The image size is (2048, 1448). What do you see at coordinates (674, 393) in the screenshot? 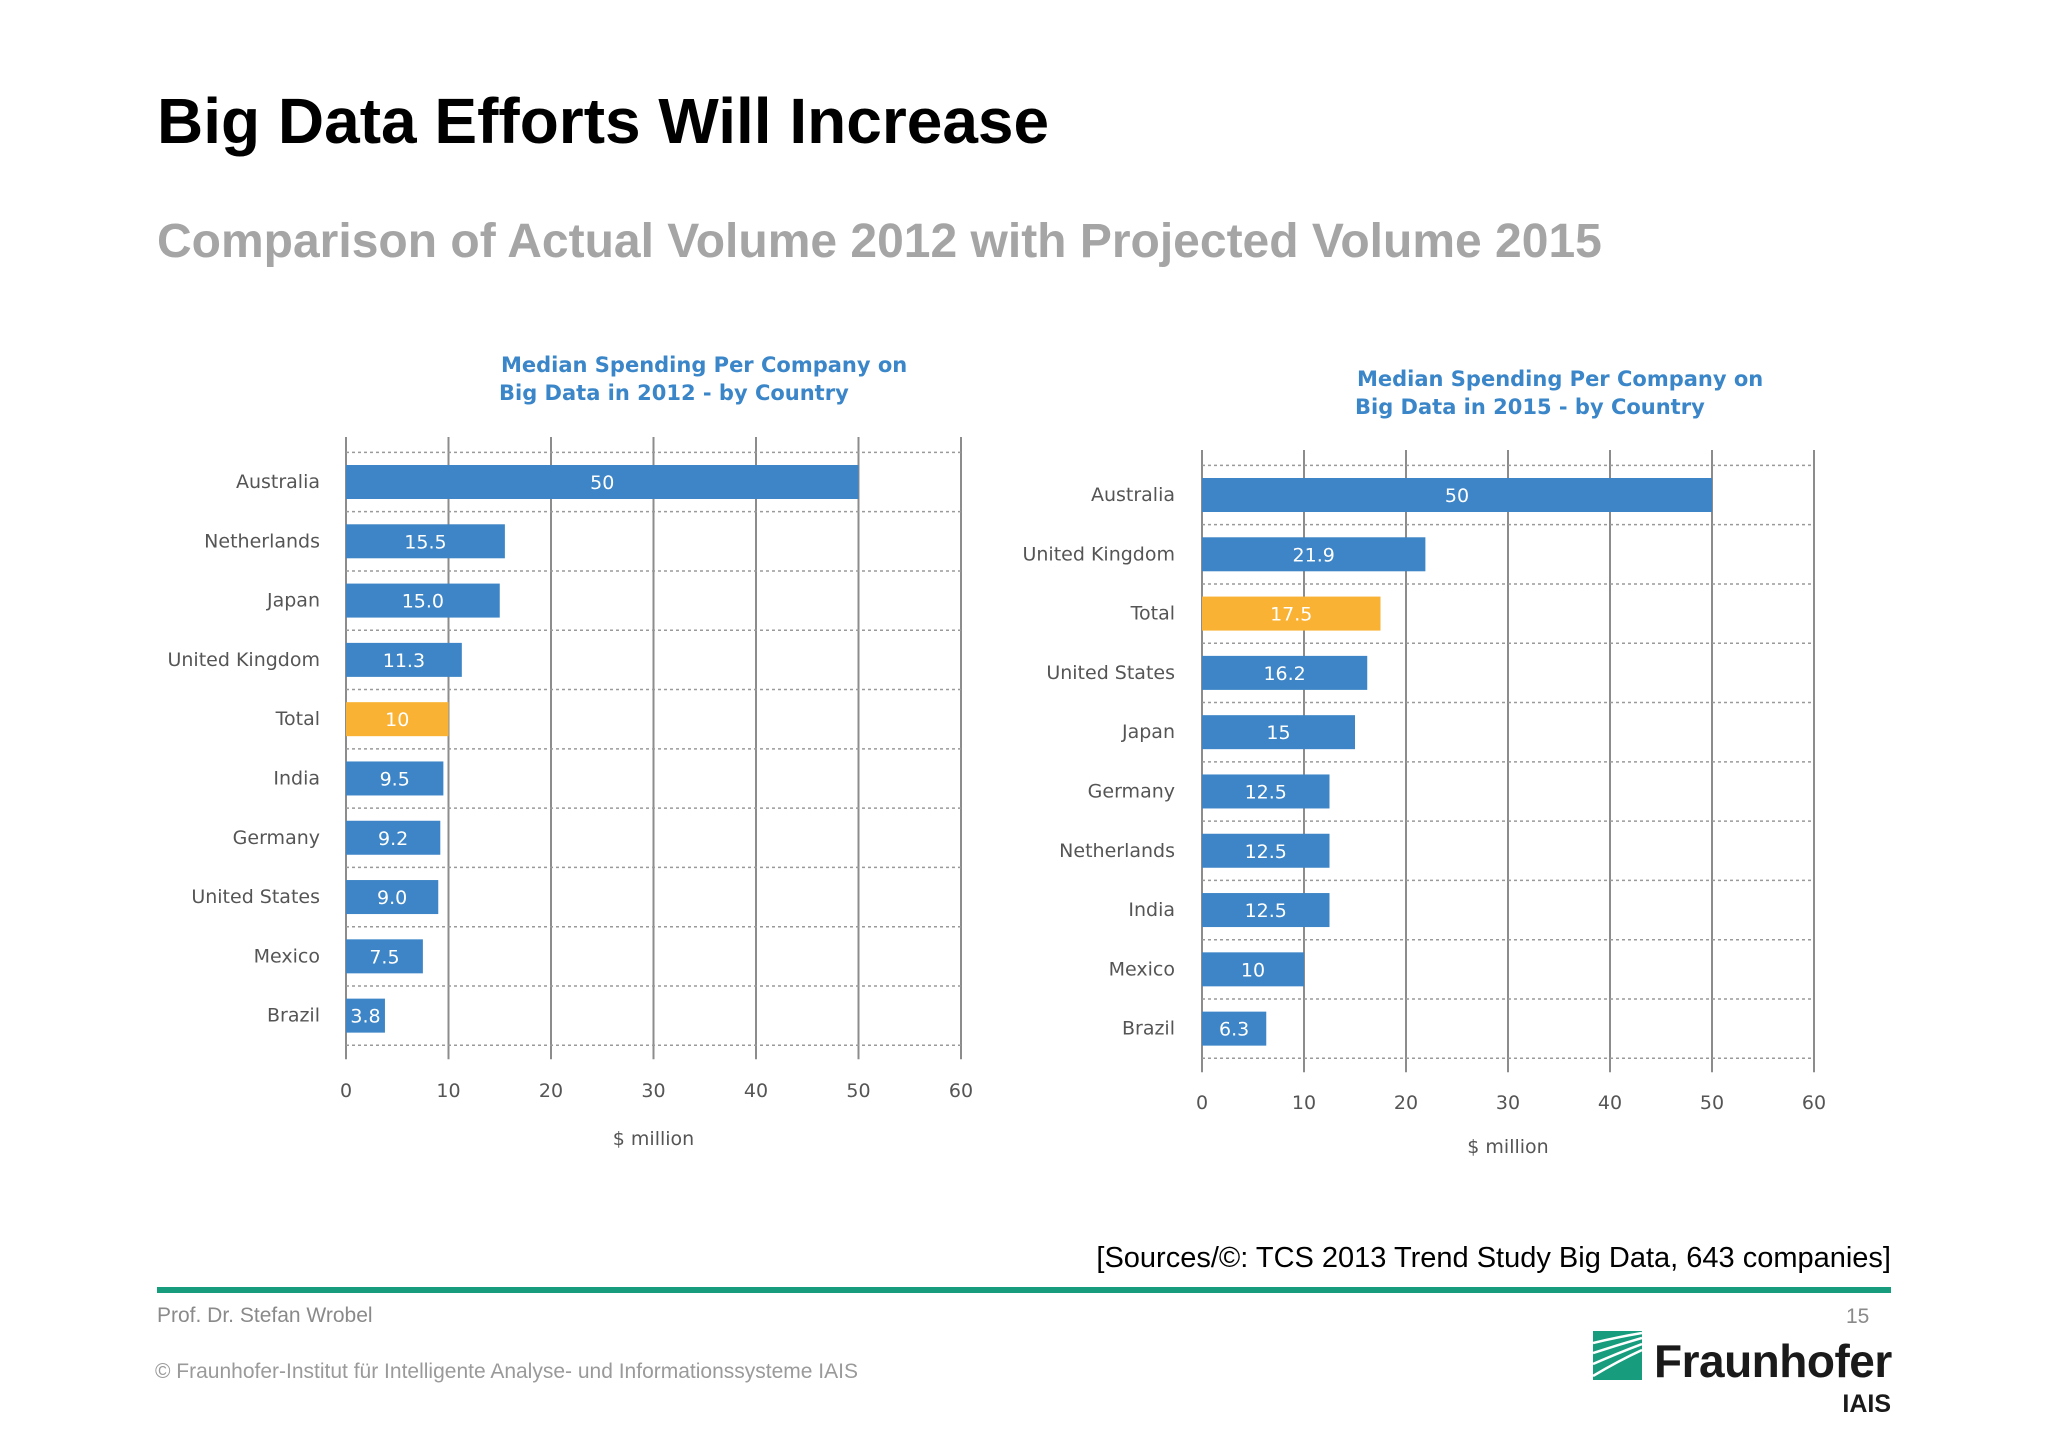
I see `chart-title: Big Data in 2012 - by Country` at bounding box center [674, 393].